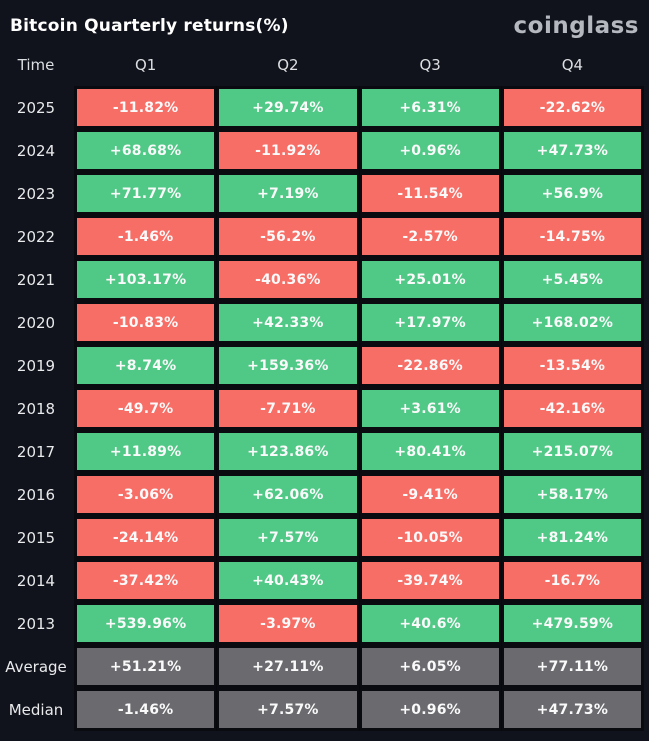 The image size is (649, 741). What do you see at coordinates (572, 408) in the screenshot?
I see `return-cell: -42.16%` at bounding box center [572, 408].